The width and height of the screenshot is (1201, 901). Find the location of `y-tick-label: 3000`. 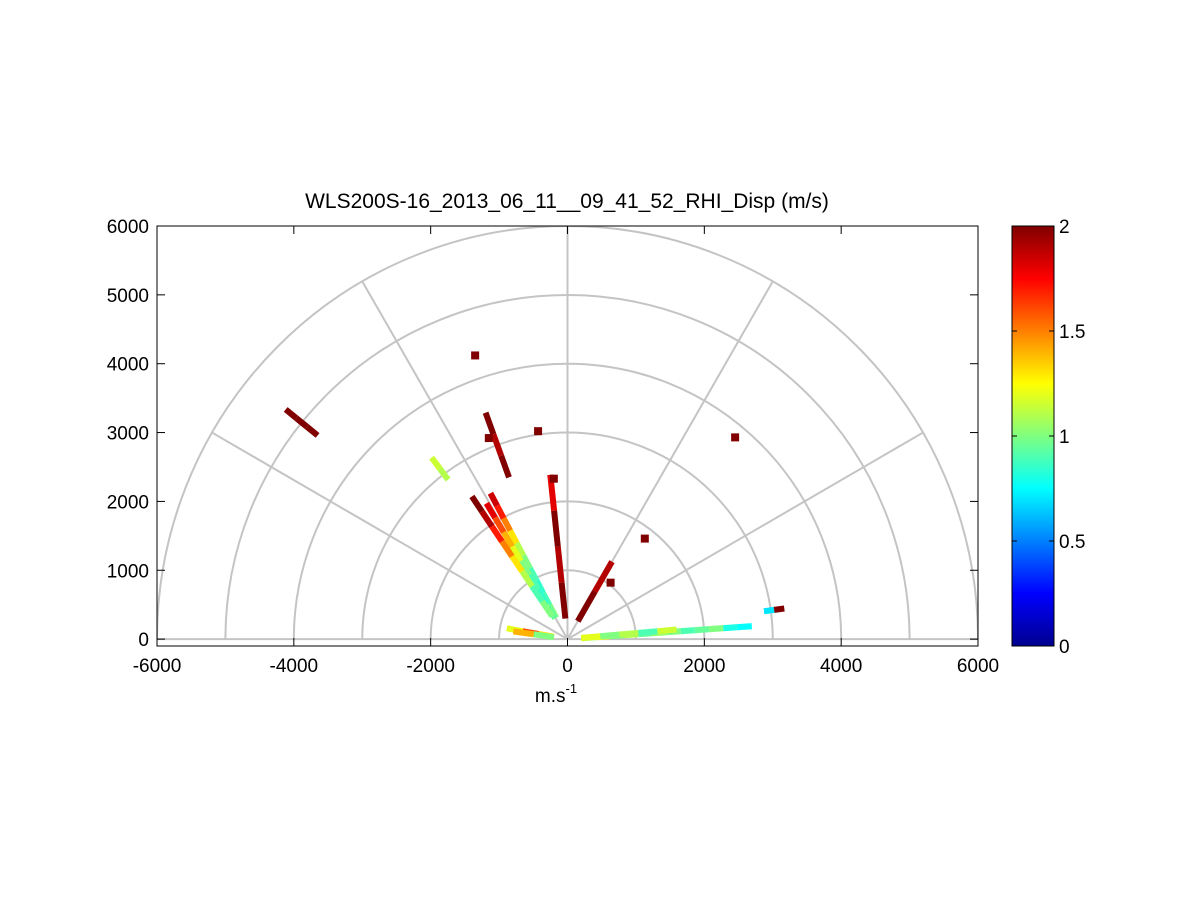

y-tick-label: 3000 is located at coordinates (128, 434).